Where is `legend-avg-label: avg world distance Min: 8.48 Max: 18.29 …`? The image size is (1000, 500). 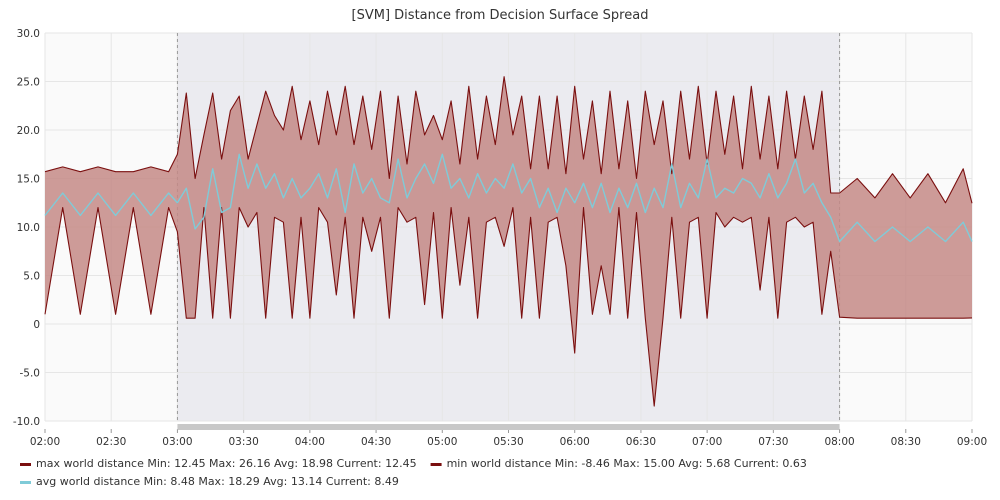
legend-avg-label: avg world distance Min: 8.48 Max: 18.29 … is located at coordinates (217, 481).